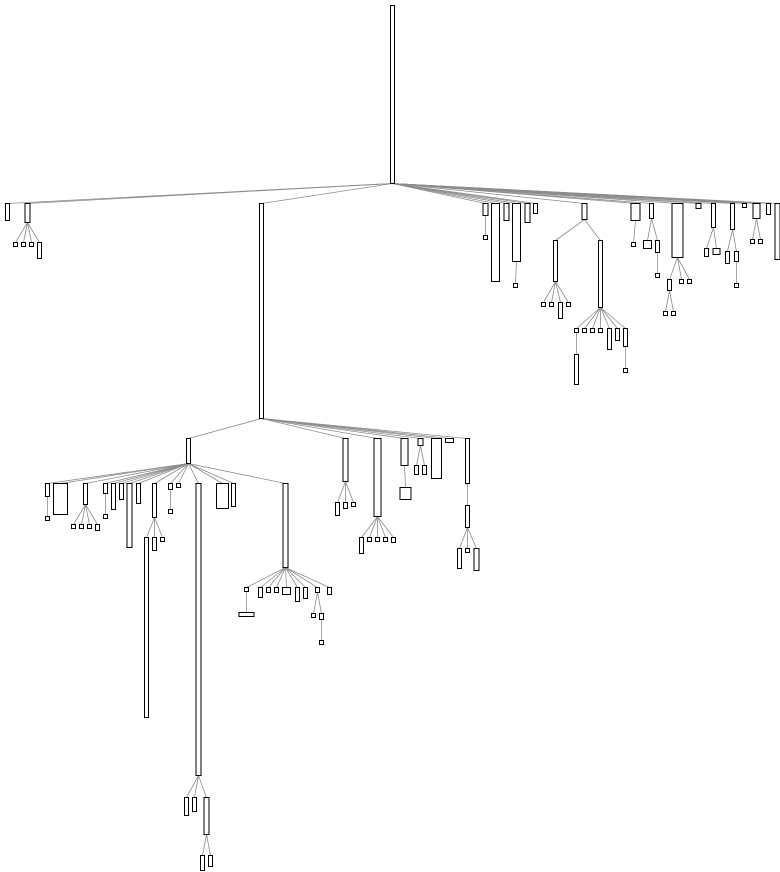 This screenshot has width=780, height=872. Describe the element at coordinates (392, 94) in the screenshot. I see `tree-root-node` at that location.